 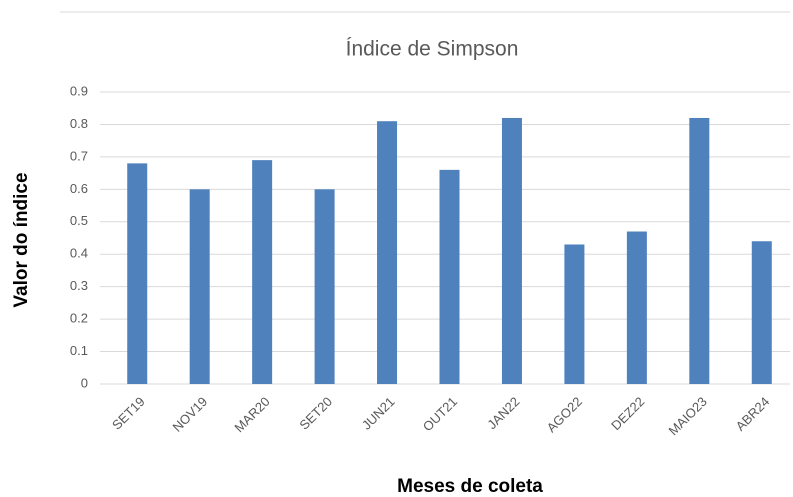 What do you see at coordinates (688, 416) in the screenshot?
I see `x-tick-label: MAIO23` at bounding box center [688, 416].